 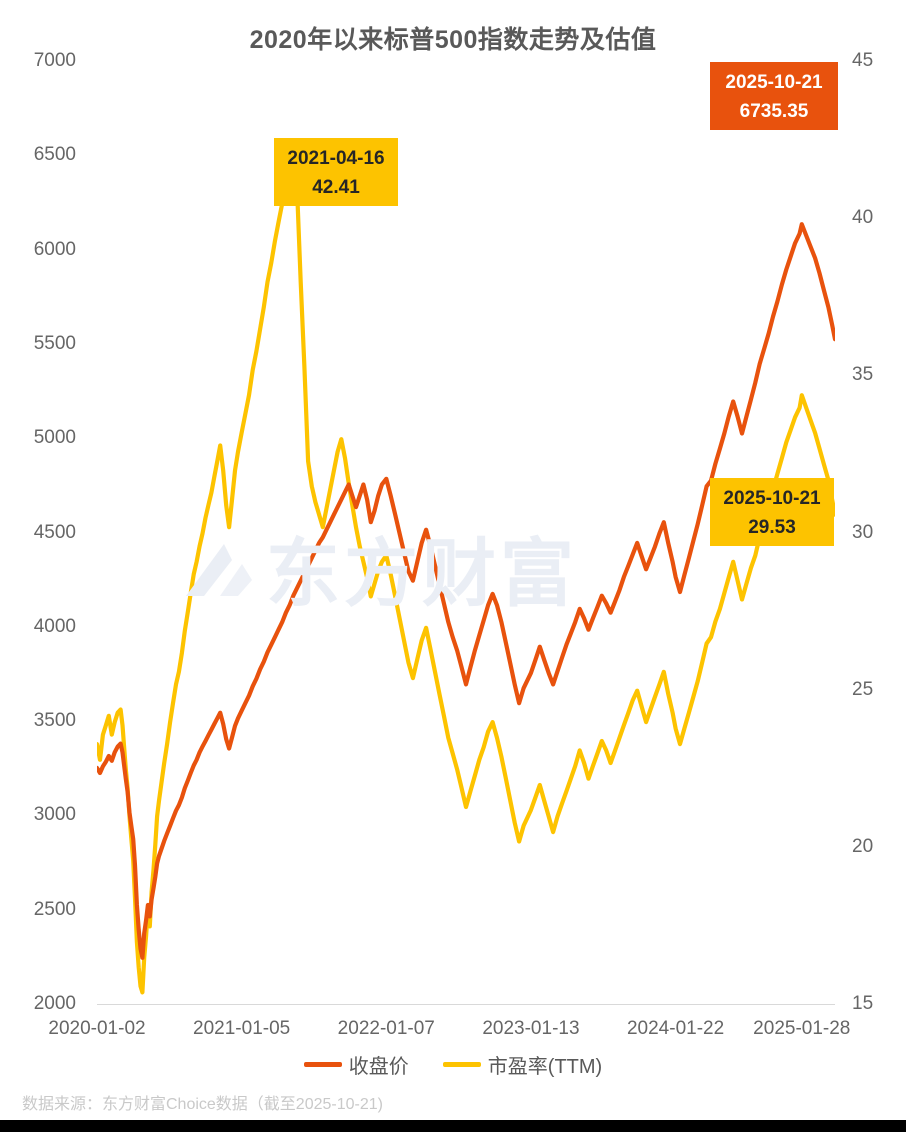 What do you see at coordinates (453, 1126) in the screenshot?
I see `bottom-bar` at bounding box center [453, 1126].